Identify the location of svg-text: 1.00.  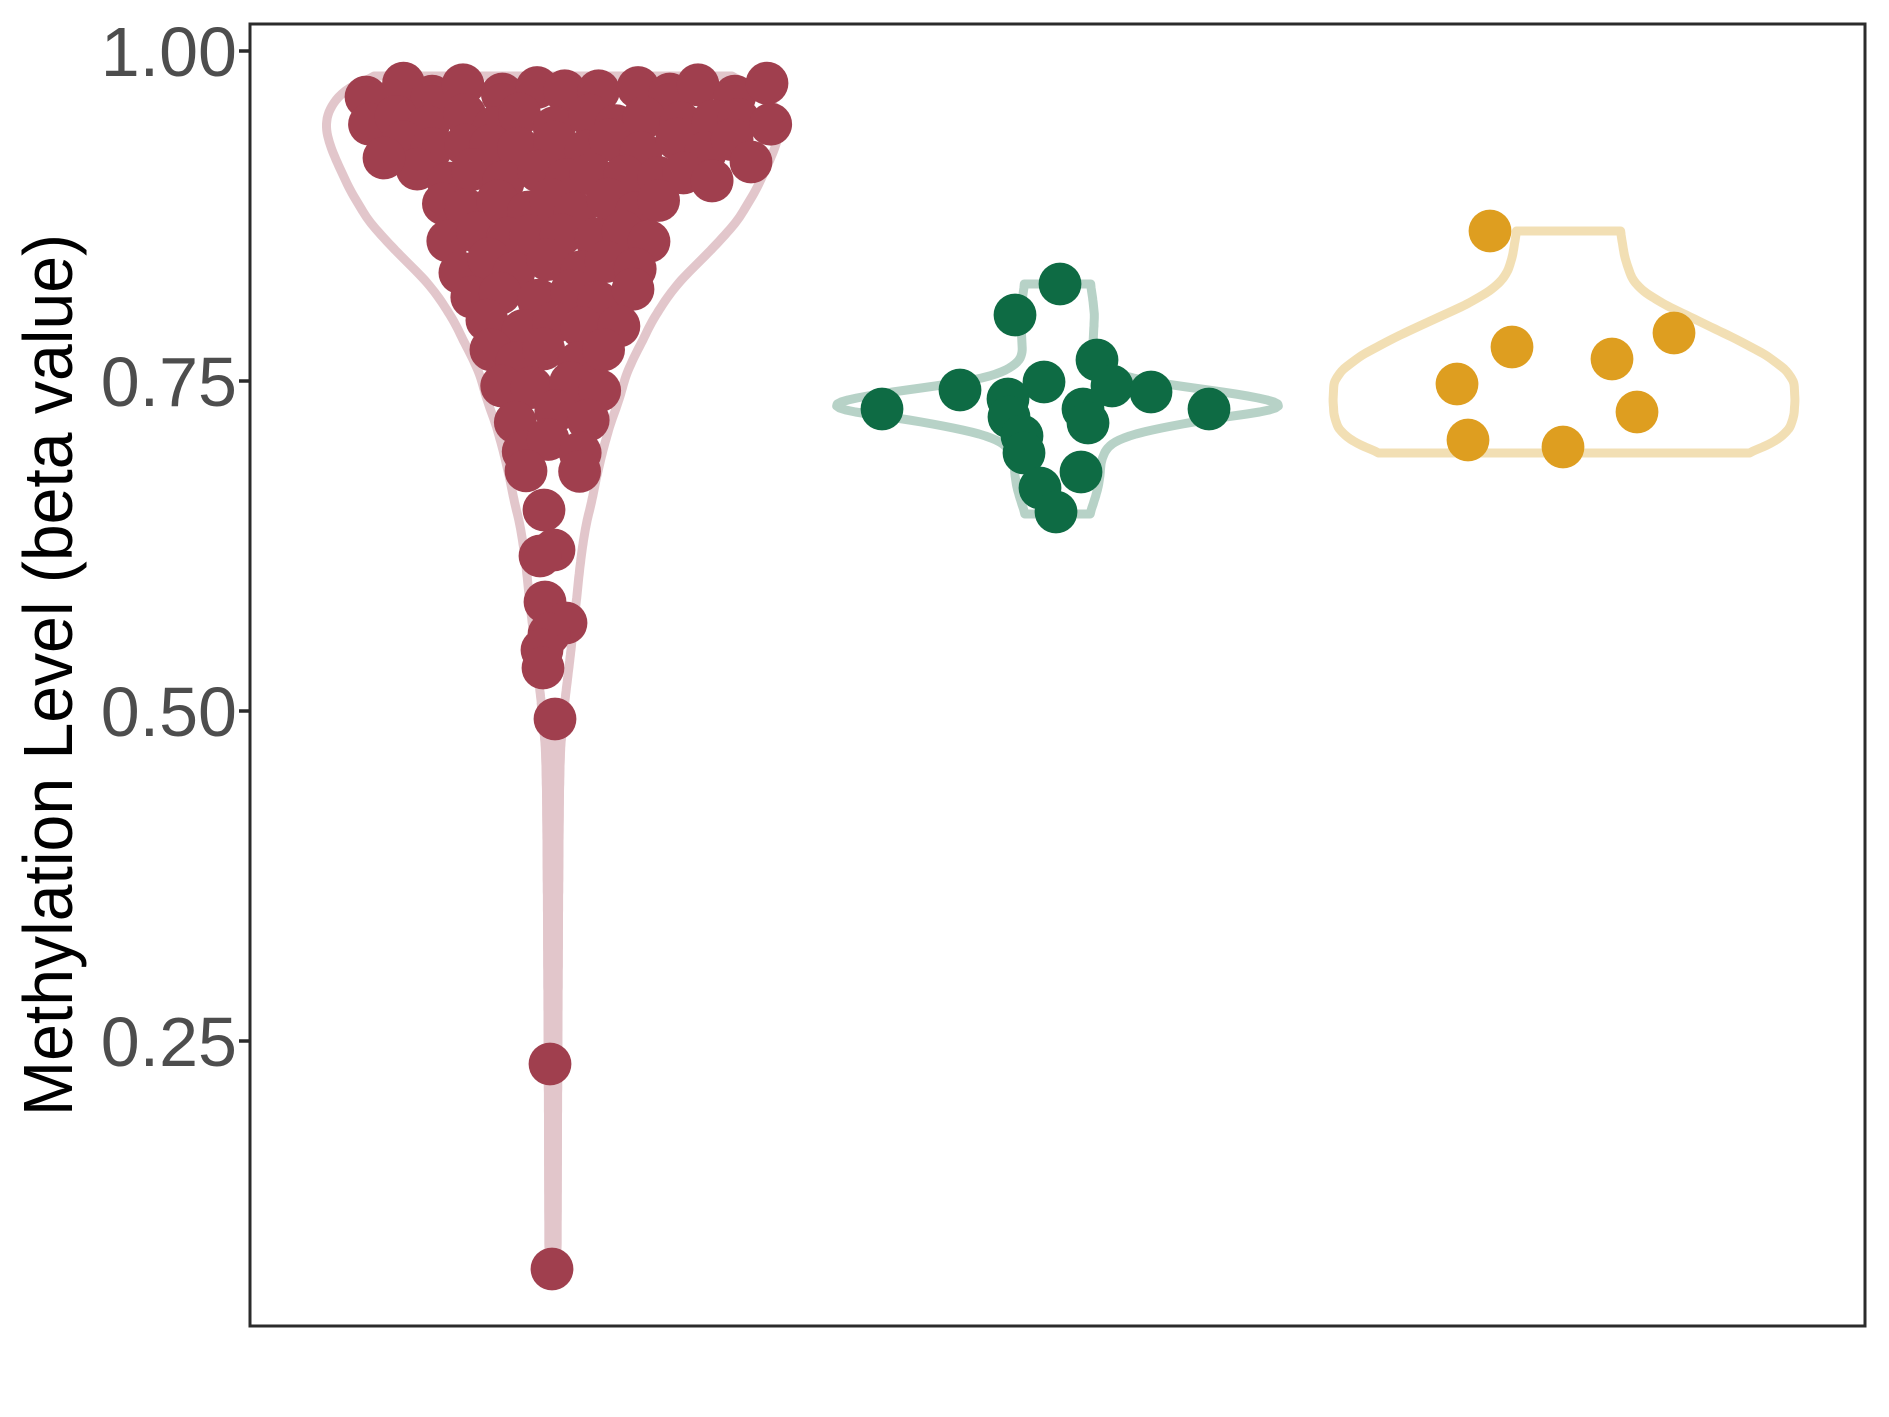
(169, 52).